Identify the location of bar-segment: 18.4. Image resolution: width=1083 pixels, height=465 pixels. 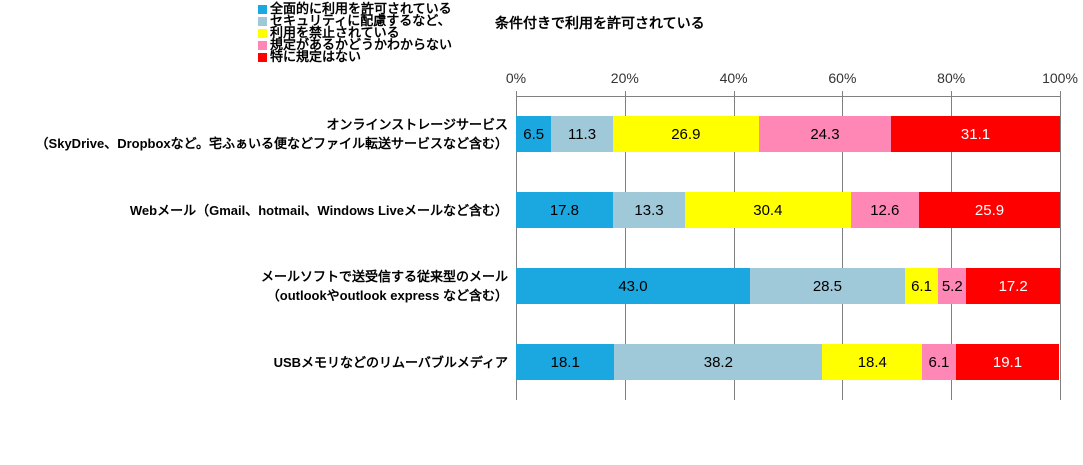
(872, 362).